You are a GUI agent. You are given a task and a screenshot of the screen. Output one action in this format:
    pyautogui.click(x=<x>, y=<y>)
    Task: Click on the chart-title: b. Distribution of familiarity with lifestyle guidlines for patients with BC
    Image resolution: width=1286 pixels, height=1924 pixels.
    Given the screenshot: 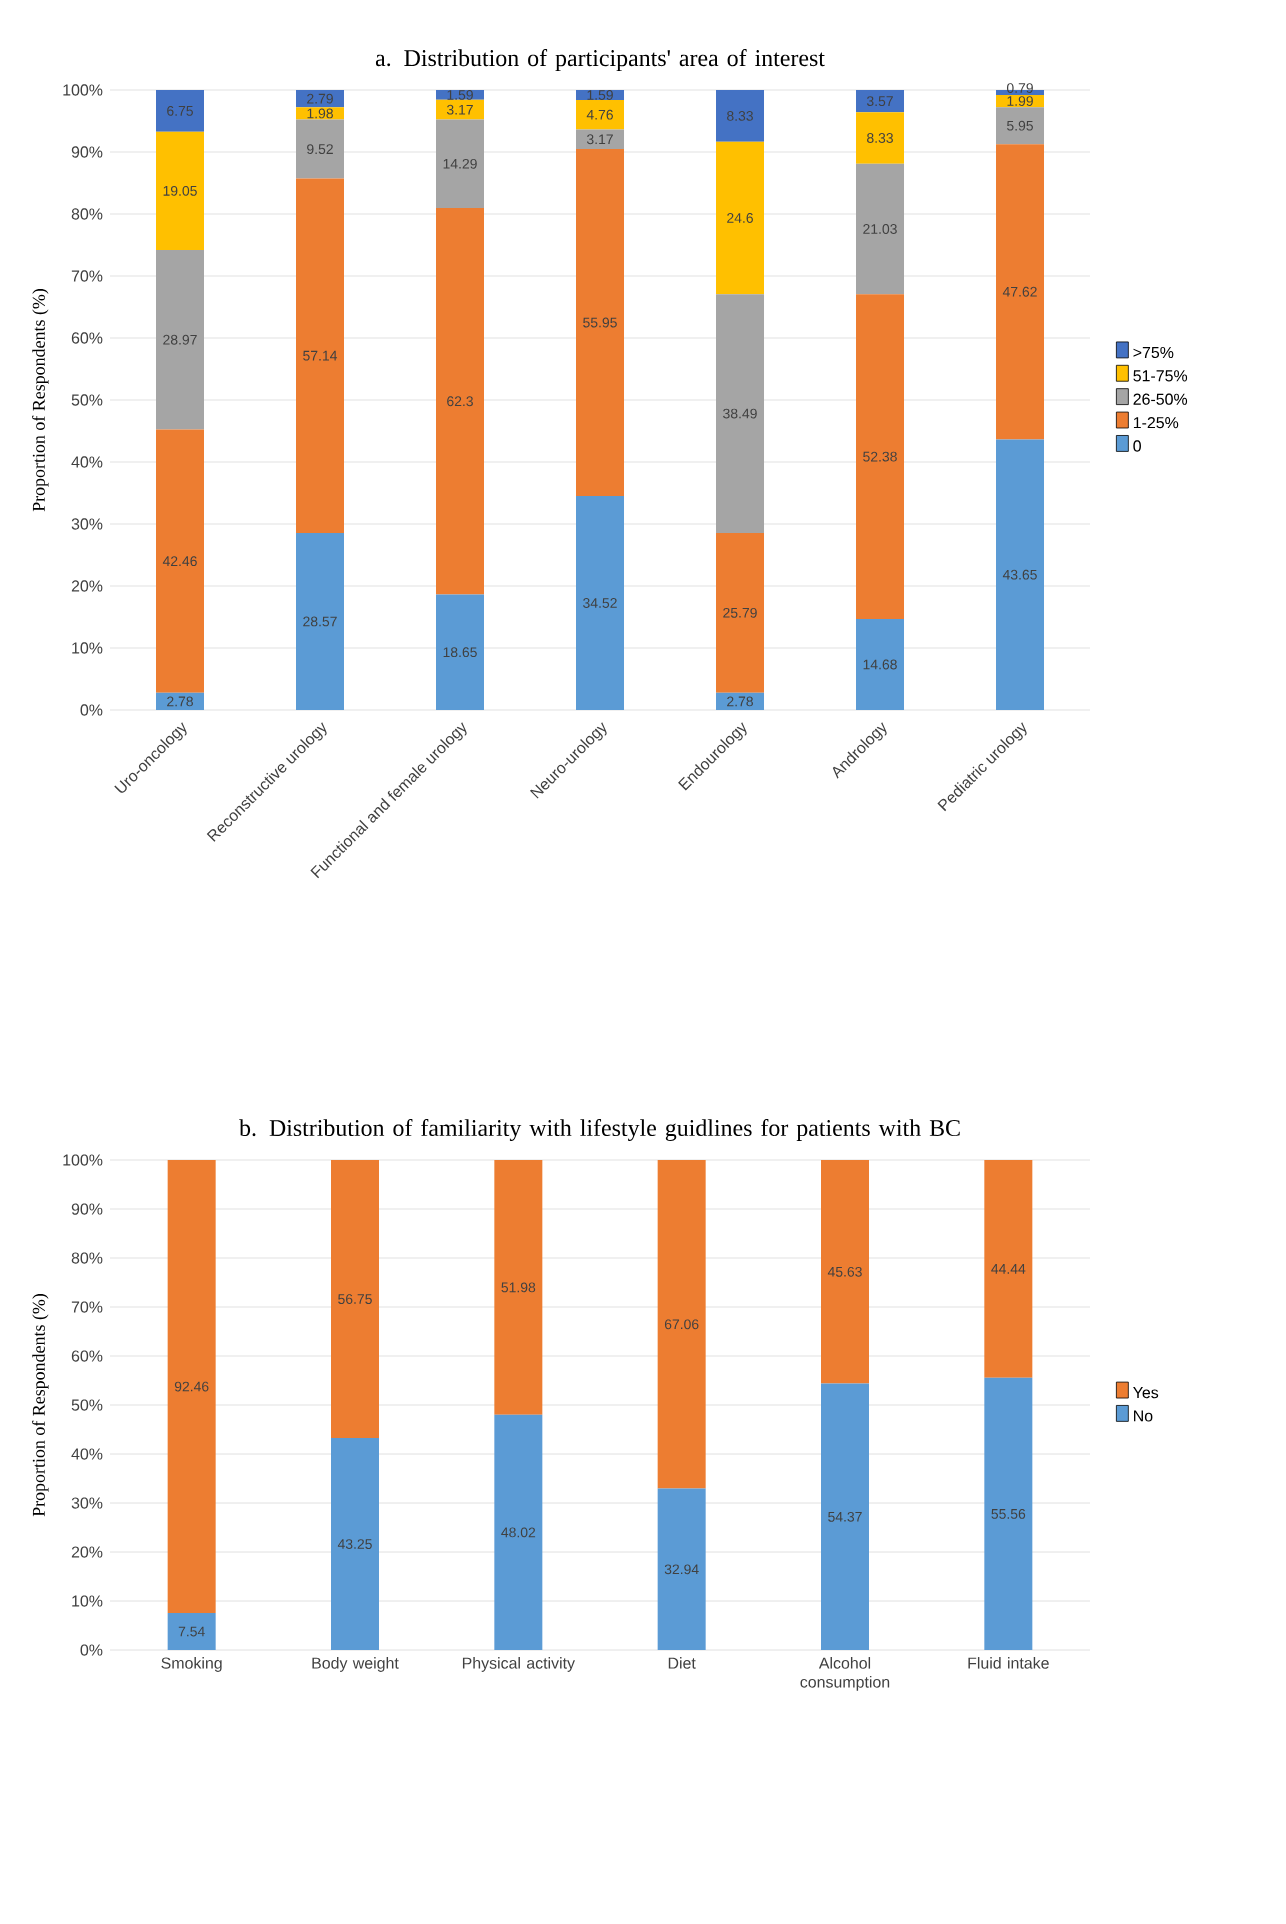 What is the action you would take?
    pyautogui.click(x=599, y=1130)
    